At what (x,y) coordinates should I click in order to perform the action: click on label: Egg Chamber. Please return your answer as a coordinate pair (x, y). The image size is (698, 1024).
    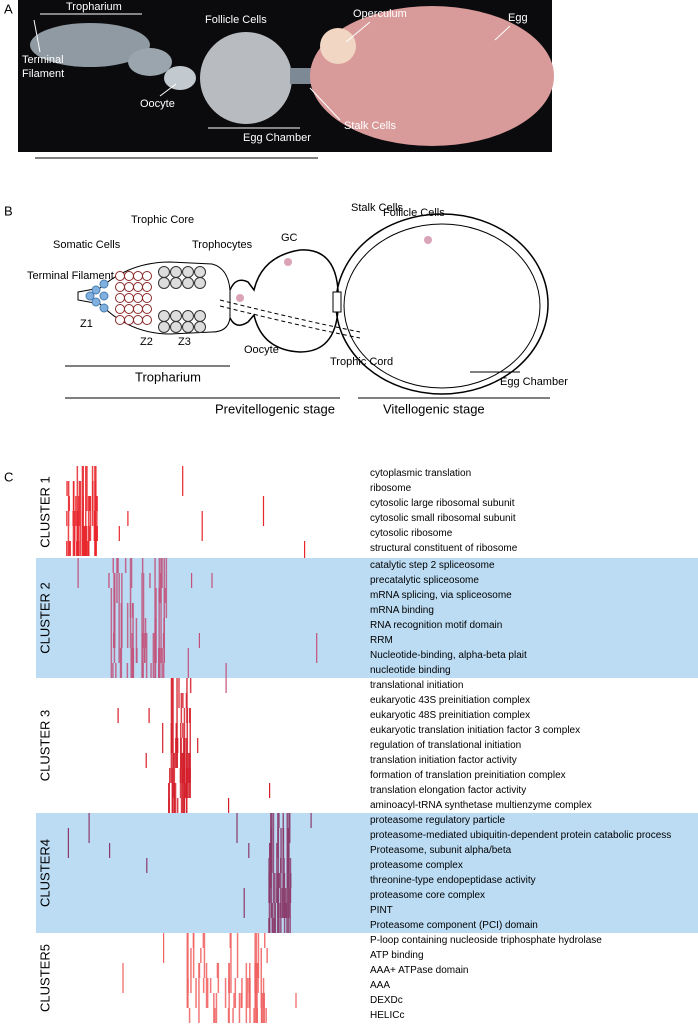
    Looking at the image, I should click on (534, 382).